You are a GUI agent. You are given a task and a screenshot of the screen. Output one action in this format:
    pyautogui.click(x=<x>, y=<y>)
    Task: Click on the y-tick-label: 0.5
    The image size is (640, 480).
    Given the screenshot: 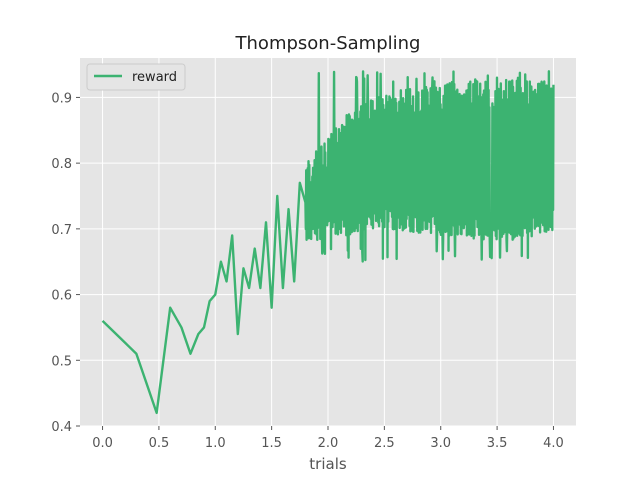 What is the action you would take?
    pyautogui.click(x=61, y=361)
    